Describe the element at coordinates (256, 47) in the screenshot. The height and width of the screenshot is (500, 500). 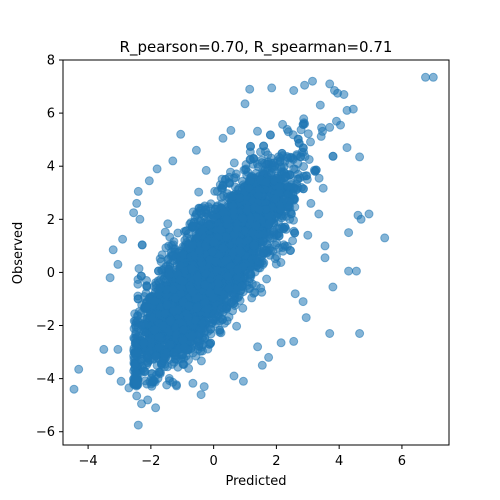
I see `chart-title: R_pearson=0.70, R_spearman=0.71` at that location.